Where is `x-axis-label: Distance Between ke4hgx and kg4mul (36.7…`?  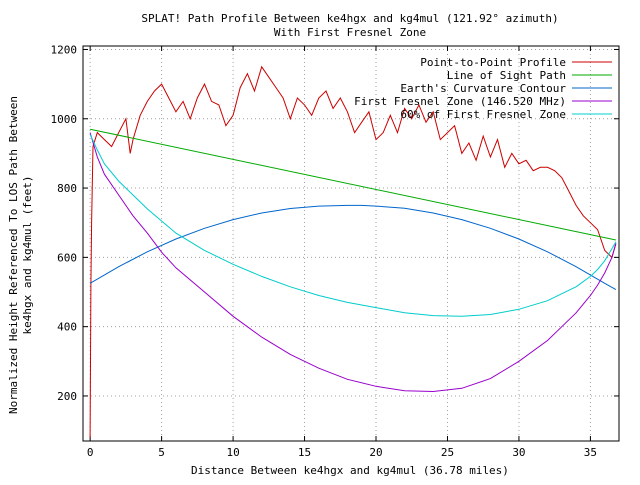
x-axis-label: Distance Between ke4hgx and kg4mul (36.7… is located at coordinates (350, 470).